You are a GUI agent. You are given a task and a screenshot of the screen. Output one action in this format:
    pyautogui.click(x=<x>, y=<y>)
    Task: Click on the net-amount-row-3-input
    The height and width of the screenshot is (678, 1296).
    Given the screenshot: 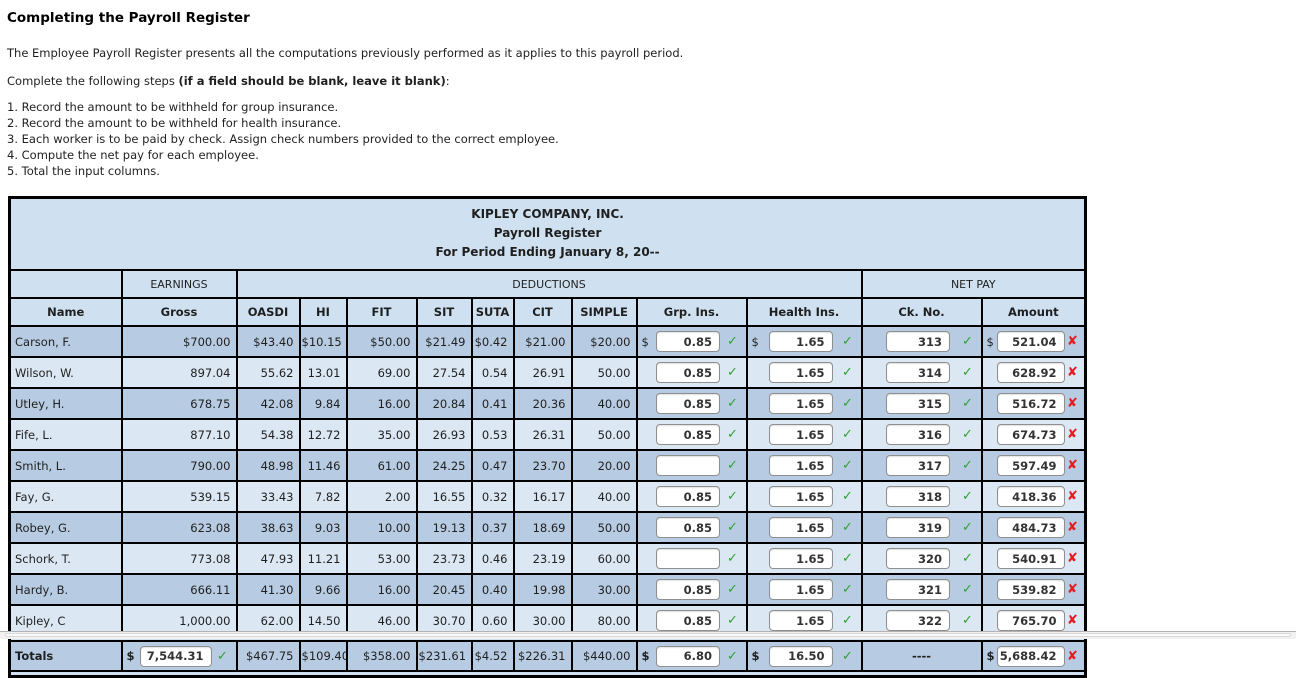 What is the action you would take?
    pyautogui.click(x=1030, y=403)
    